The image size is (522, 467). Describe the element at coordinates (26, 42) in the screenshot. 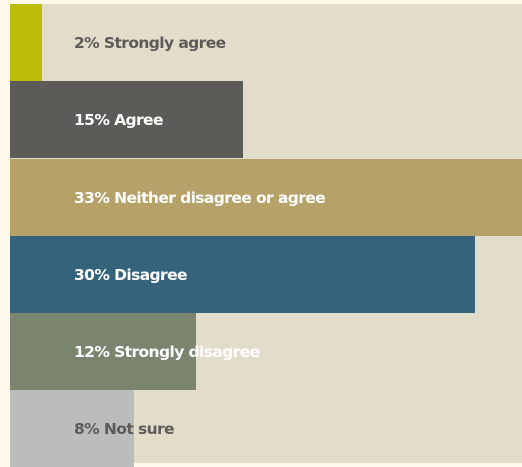

I see `bar-strongly-agree` at that location.